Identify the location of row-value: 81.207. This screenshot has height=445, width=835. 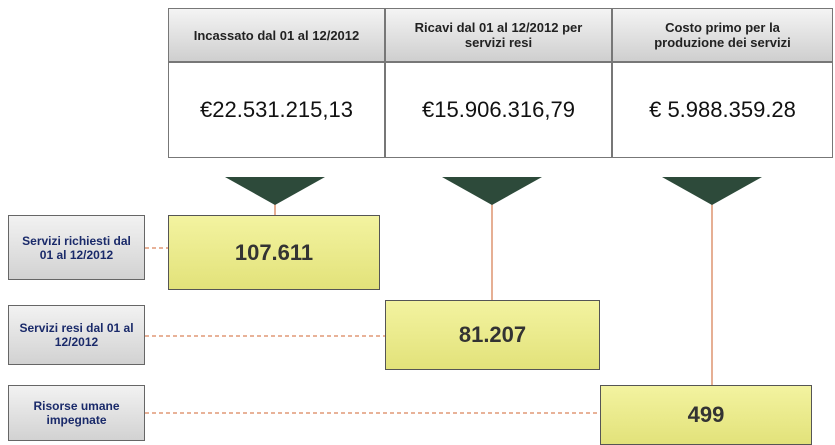
(492, 335).